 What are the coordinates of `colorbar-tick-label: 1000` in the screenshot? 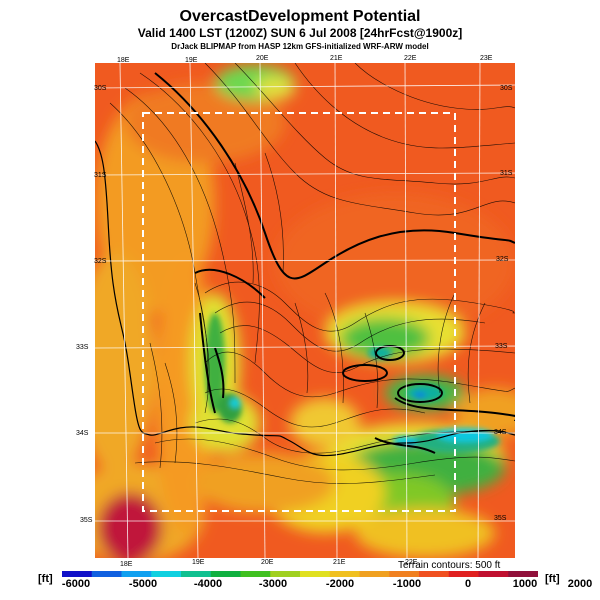 It's located at (525, 584).